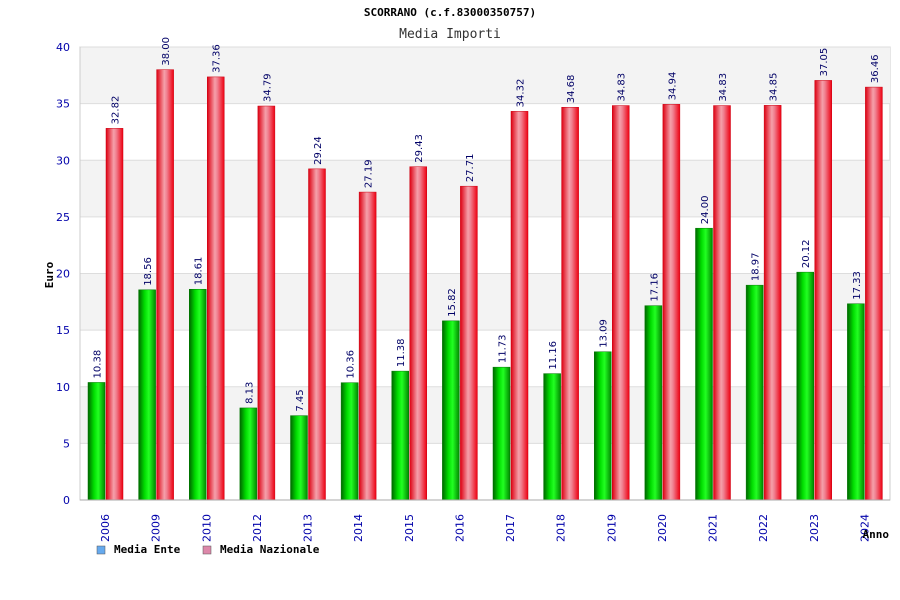 This screenshot has width=900, height=600. What do you see at coordinates (603, 426) in the screenshot?
I see `bar-media-ente-2019` at bounding box center [603, 426].